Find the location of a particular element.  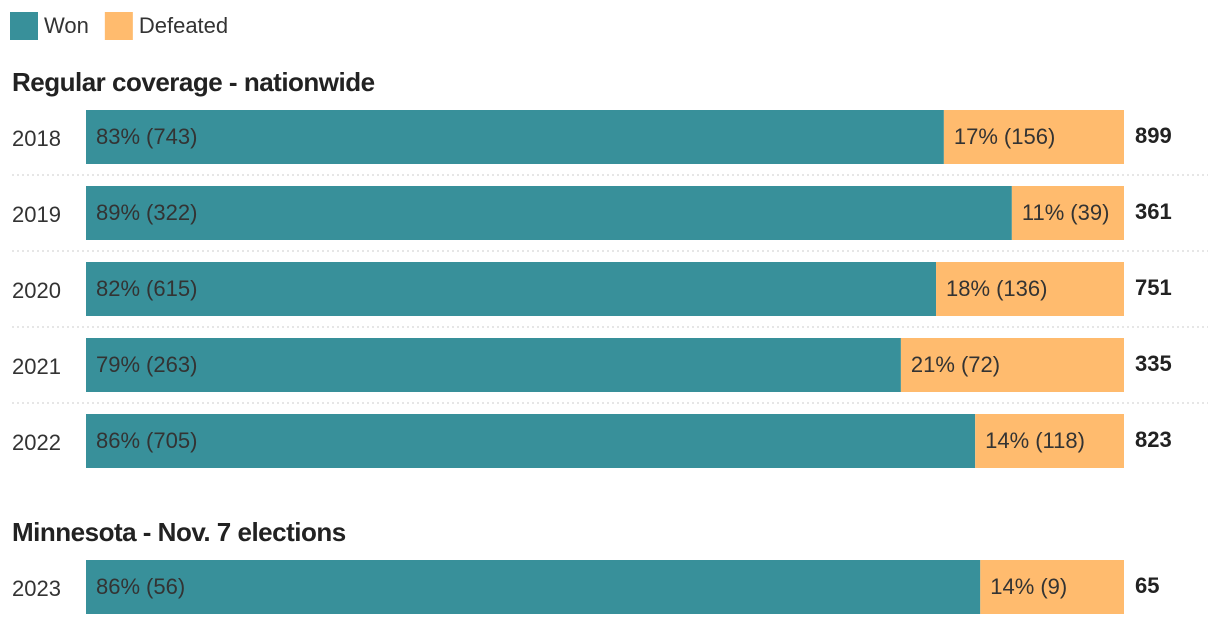

value-label: (322) is located at coordinates (171, 212).